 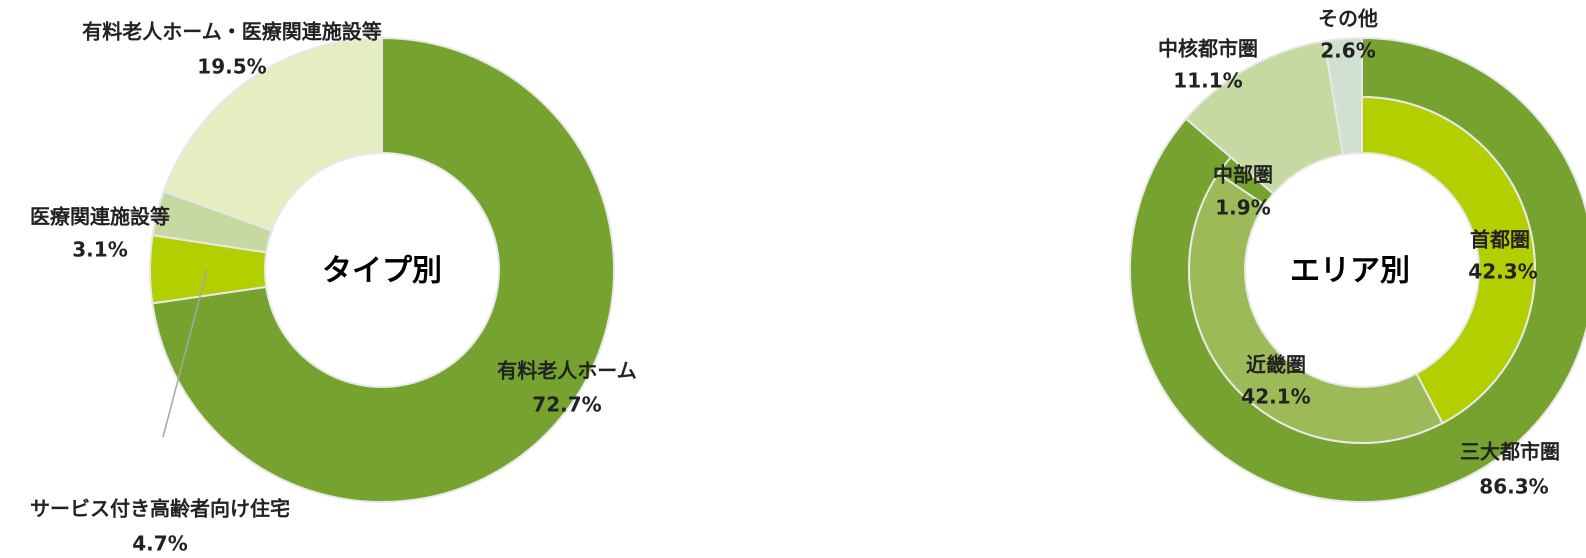 I want to click on value-label: 72.7%, so click(x=566, y=405).